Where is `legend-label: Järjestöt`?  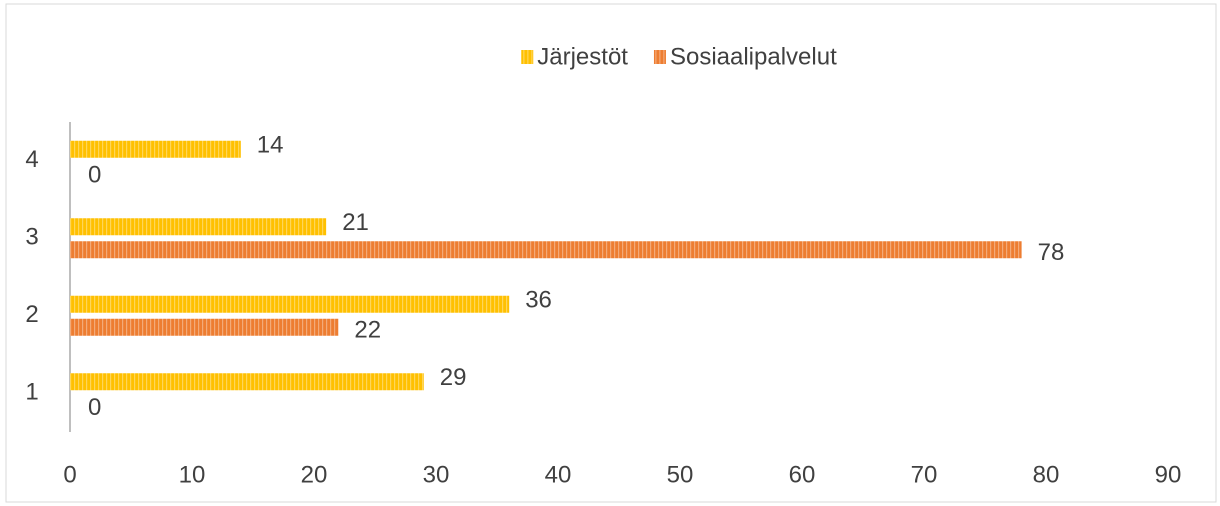
legend-label: Järjestöt is located at coordinates (582, 56).